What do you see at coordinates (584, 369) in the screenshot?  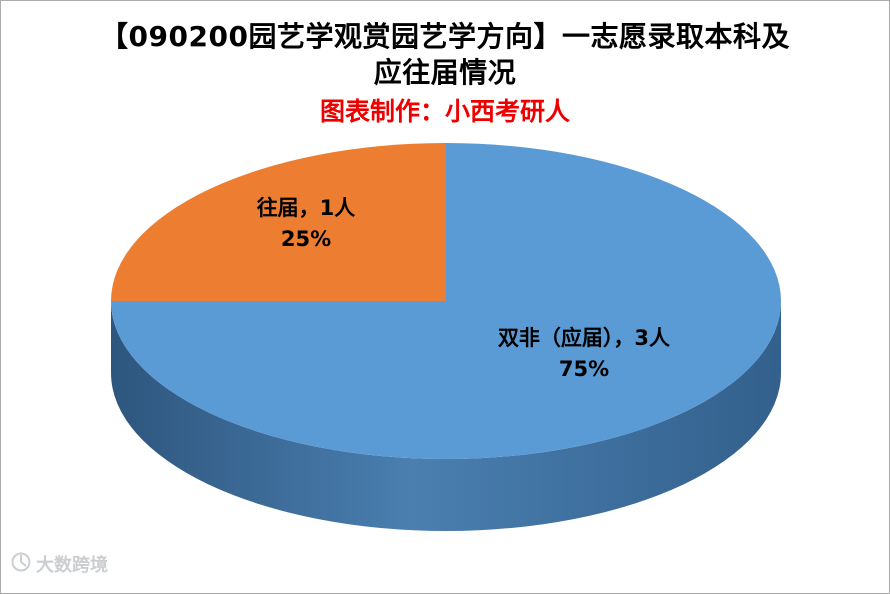 I see `slice-label-major-percent: 75%` at bounding box center [584, 369].